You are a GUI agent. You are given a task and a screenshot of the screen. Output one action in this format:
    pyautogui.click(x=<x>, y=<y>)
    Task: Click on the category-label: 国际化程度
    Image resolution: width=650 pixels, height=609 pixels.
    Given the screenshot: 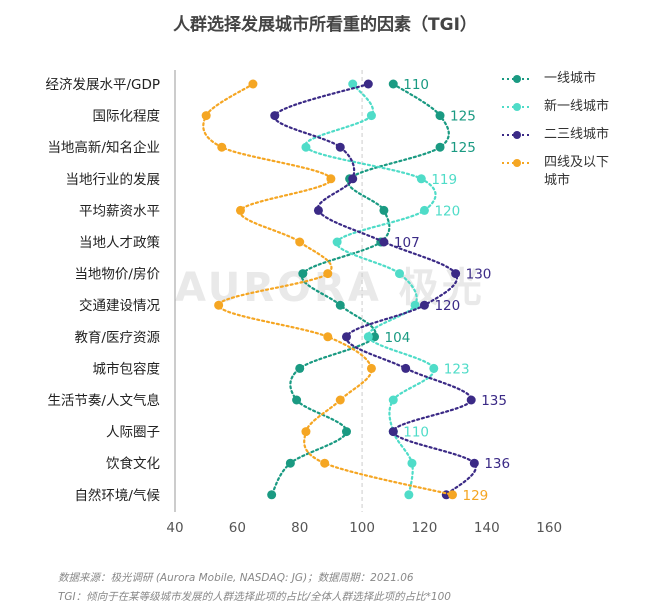 What is the action you would take?
    pyautogui.click(x=127, y=117)
    